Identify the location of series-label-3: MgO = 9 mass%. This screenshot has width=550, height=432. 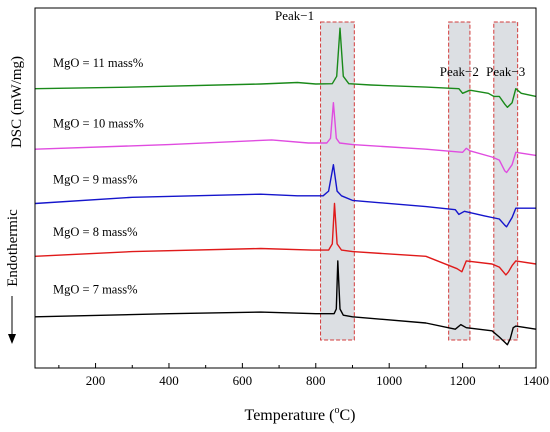
(95, 179).